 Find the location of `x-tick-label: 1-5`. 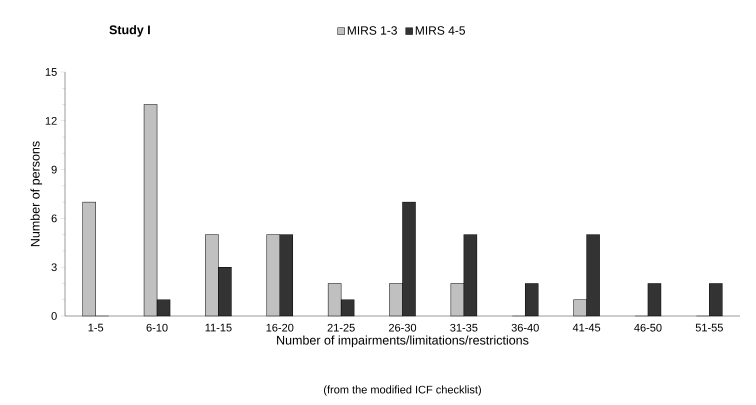

x-tick-label: 1-5 is located at coordinates (96, 328).